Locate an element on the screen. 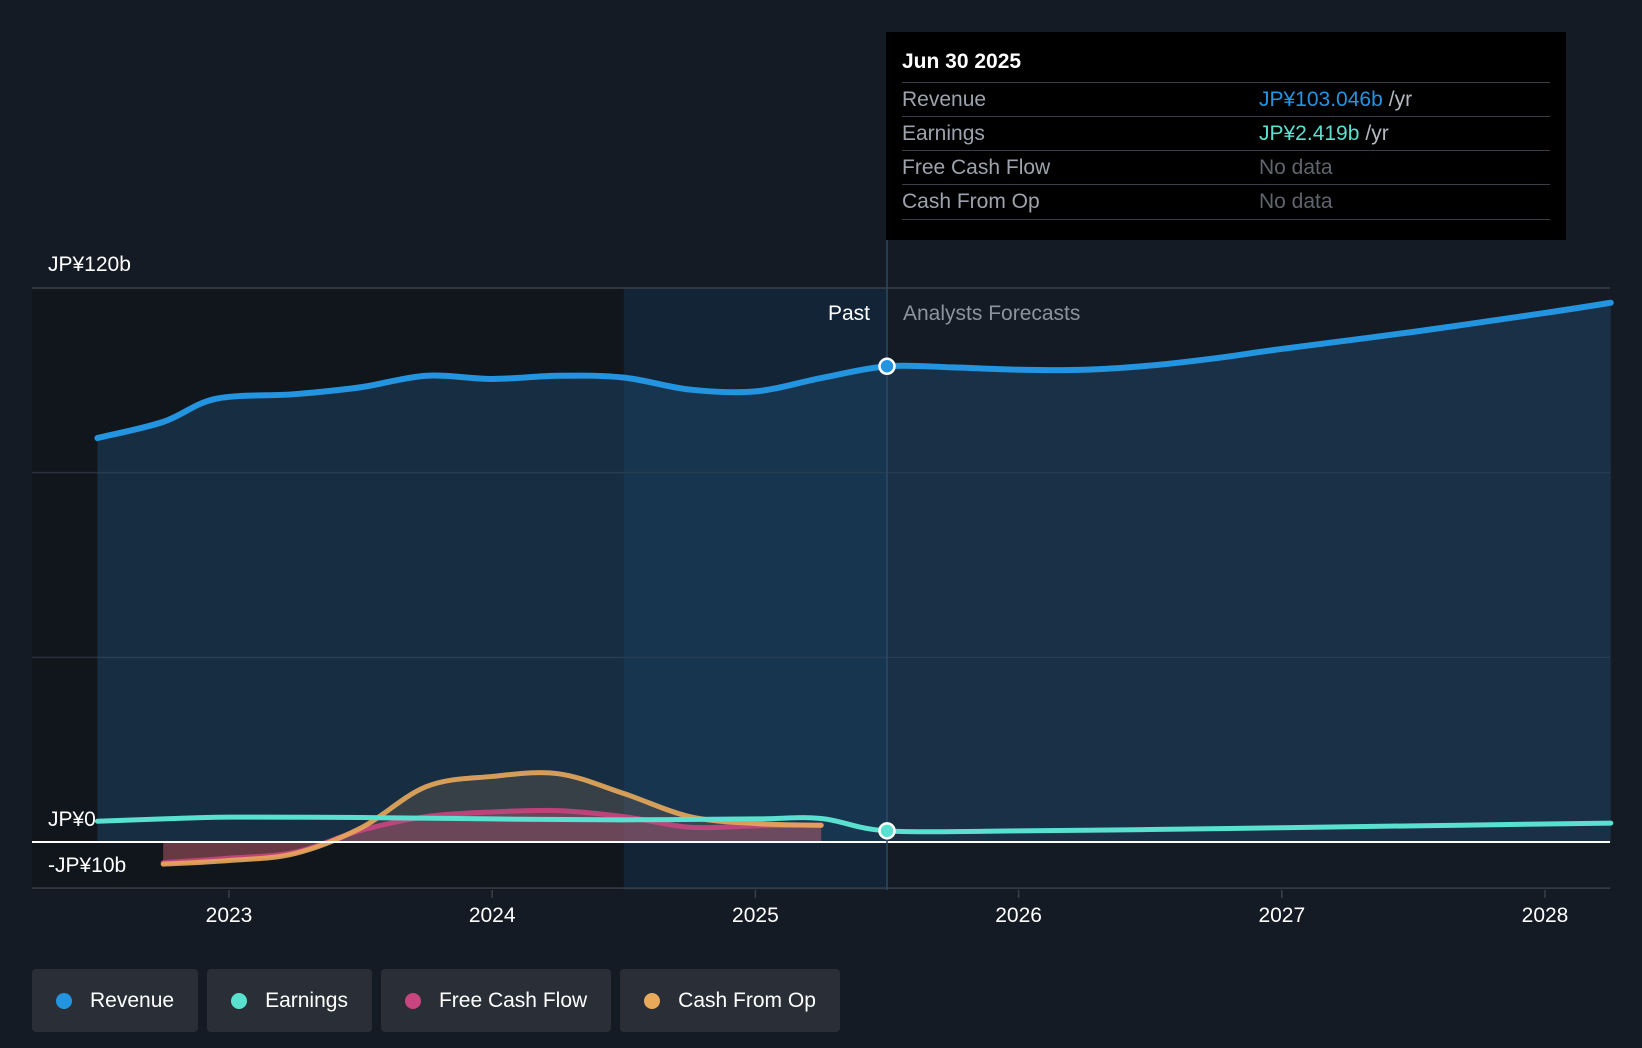 This screenshot has width=1642, height=1048. legend-label: Earnings is located at coordinates (306, 1000).